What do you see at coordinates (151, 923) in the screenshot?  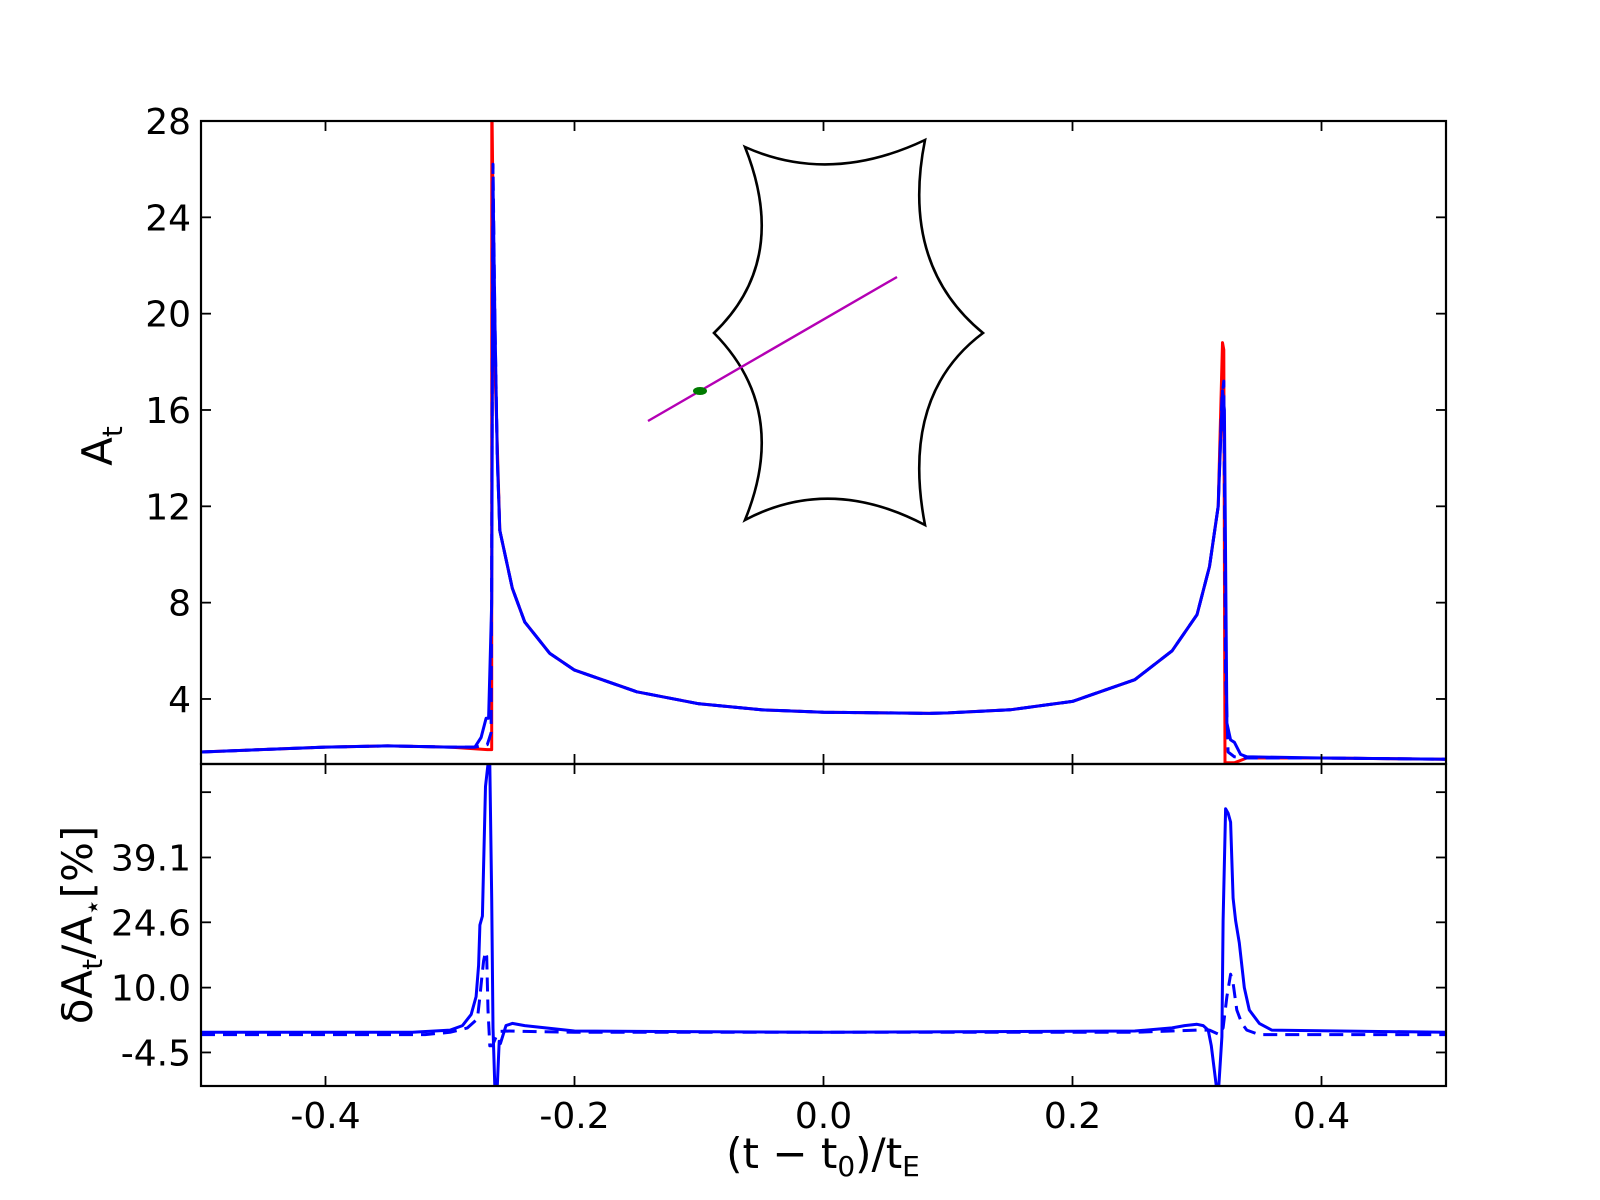 I see `bottom-y-tick-label: 24.6` at bounding box center [151, 923].